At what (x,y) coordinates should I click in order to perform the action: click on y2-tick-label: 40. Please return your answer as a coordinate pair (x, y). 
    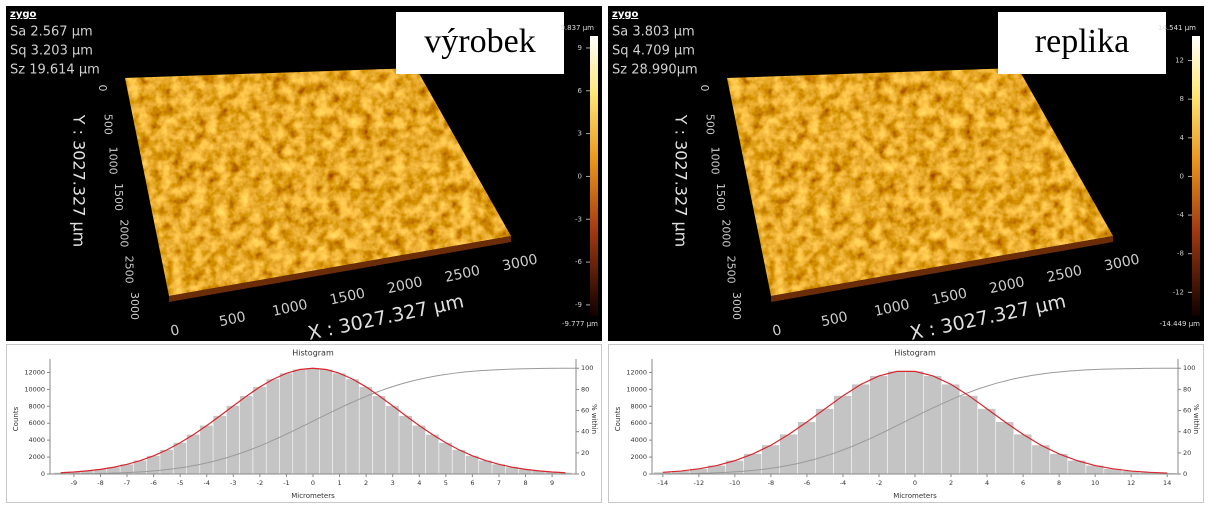
    Looking at the image, I should click on (1187, 432).